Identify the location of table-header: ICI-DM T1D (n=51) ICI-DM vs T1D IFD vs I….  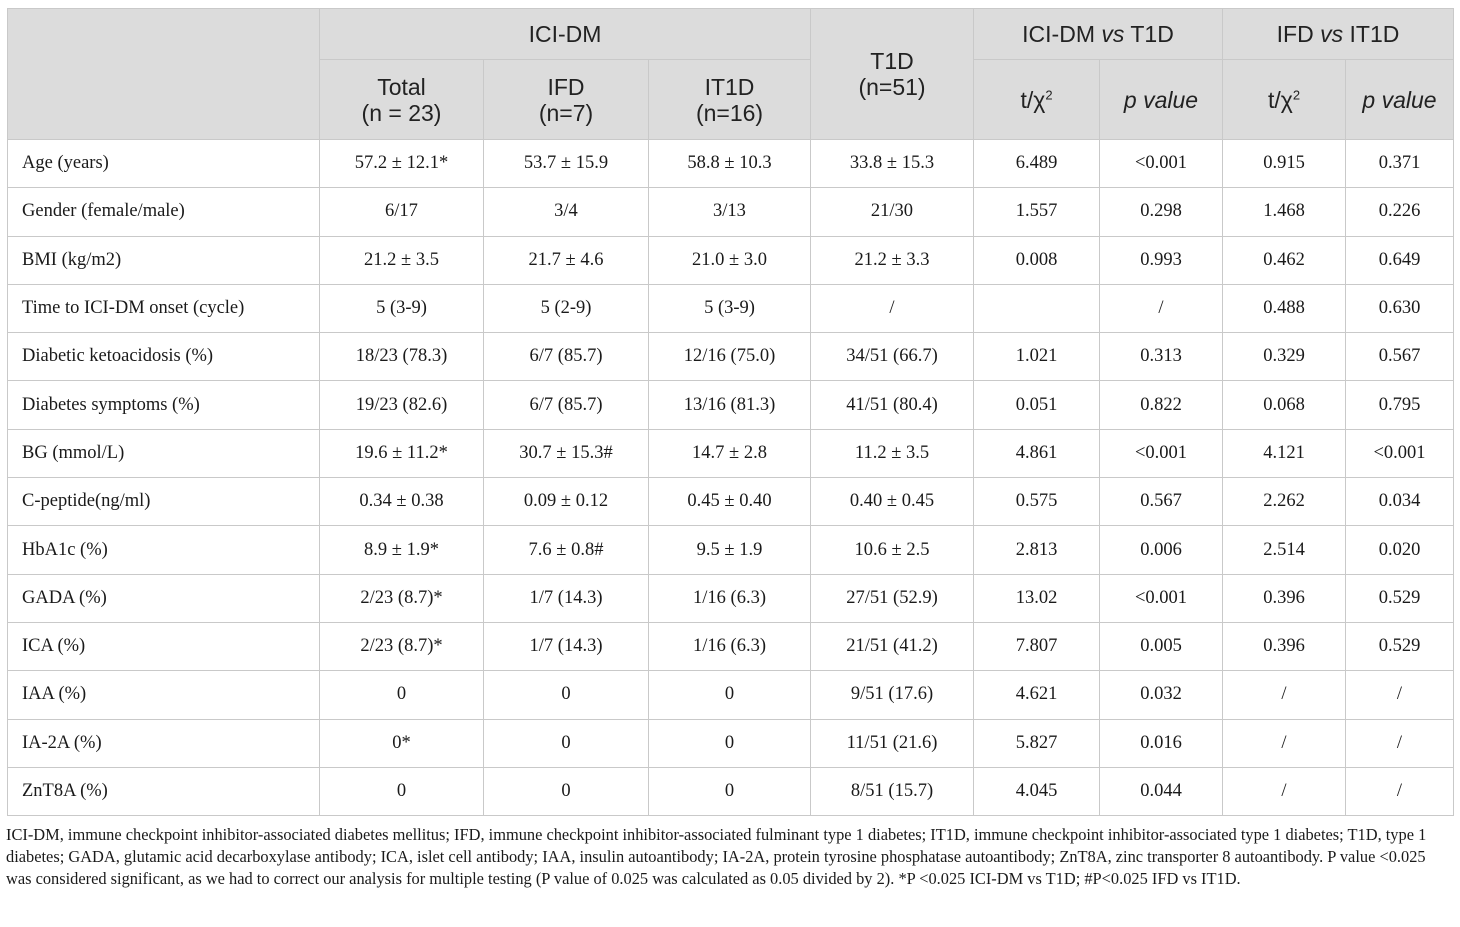
(730, 74).